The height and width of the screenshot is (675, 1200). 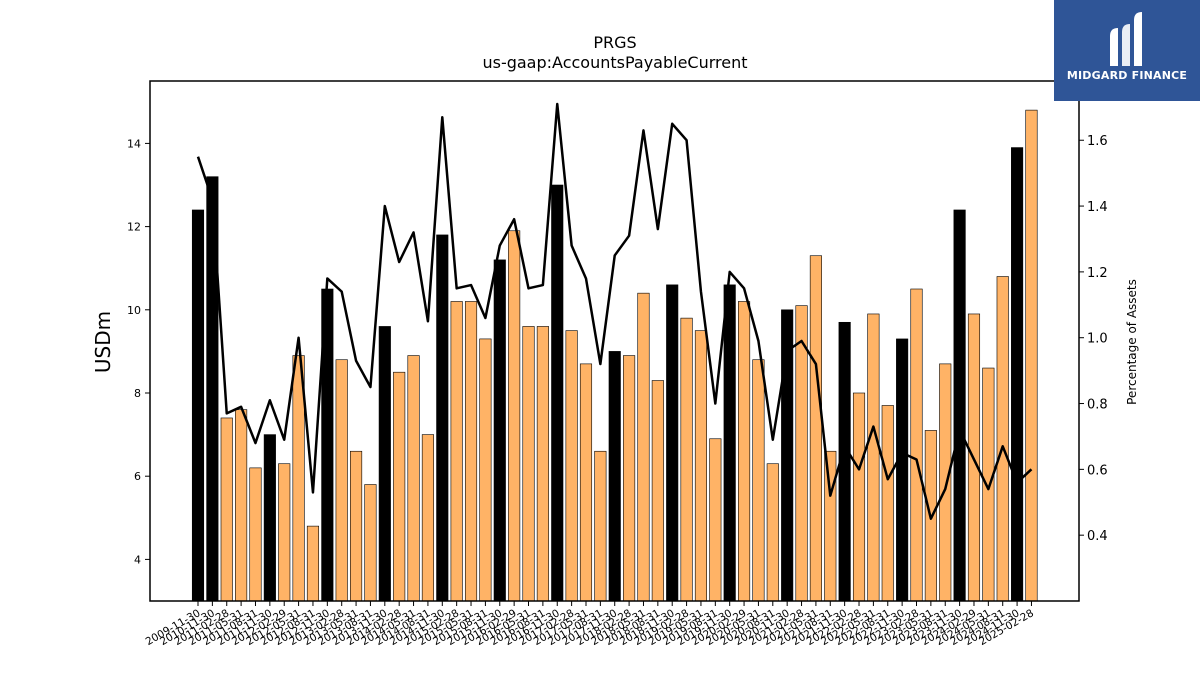 I want to click on y-tick-label: 6, so click(x=137, y=476).